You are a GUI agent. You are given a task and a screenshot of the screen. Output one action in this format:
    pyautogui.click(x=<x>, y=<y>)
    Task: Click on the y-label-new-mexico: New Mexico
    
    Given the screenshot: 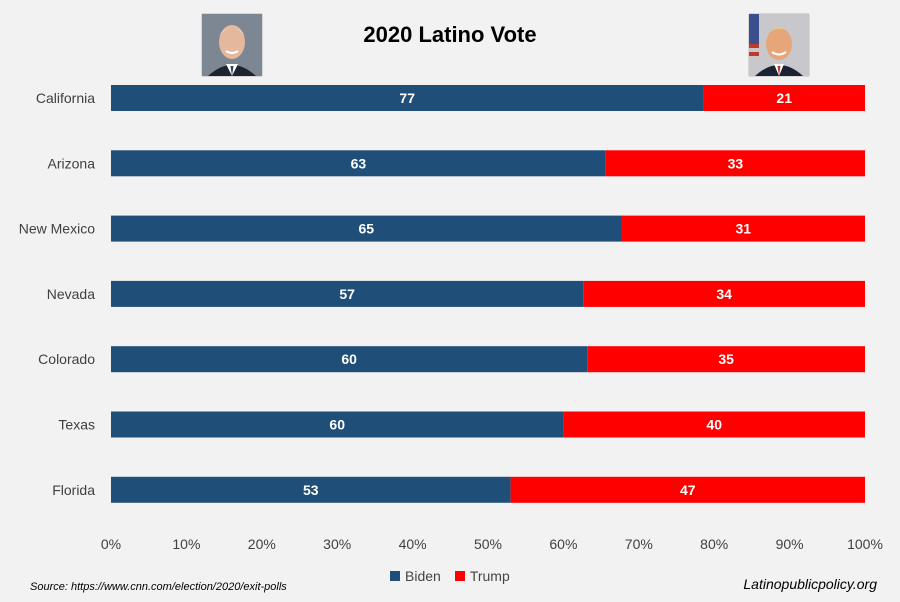 What is the action you would take?
    pyautogui.click(x=57, y=229)
    